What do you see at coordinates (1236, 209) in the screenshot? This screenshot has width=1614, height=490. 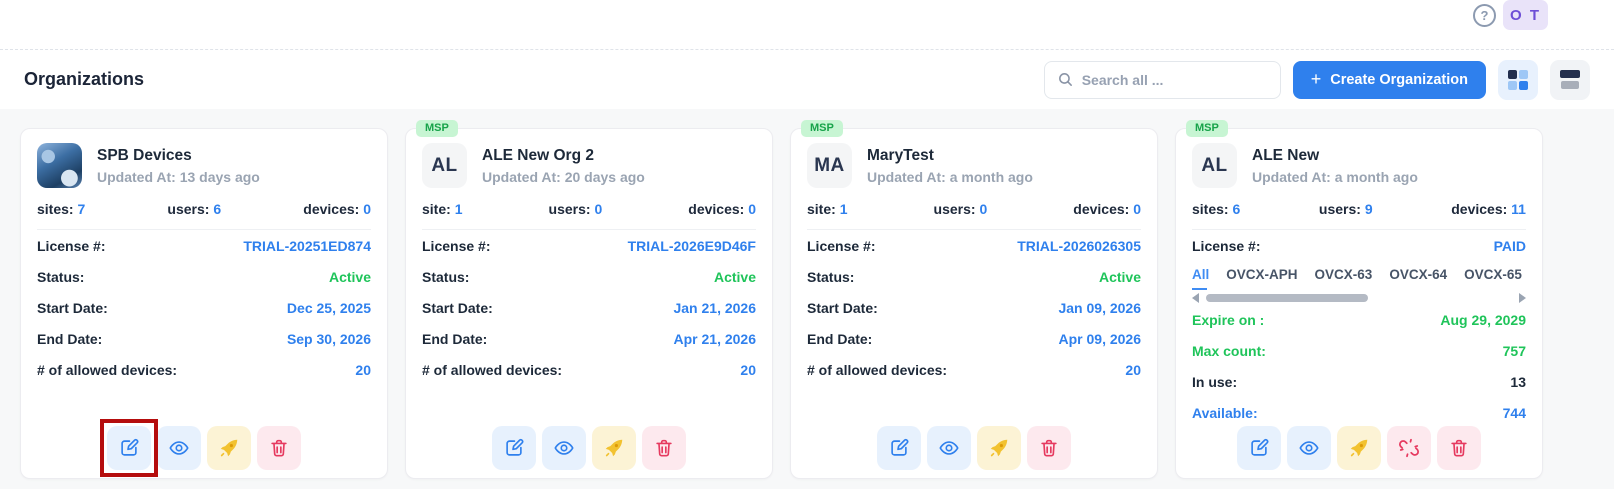 I see `sites-value: 6` at bounding box center [1236, 209].